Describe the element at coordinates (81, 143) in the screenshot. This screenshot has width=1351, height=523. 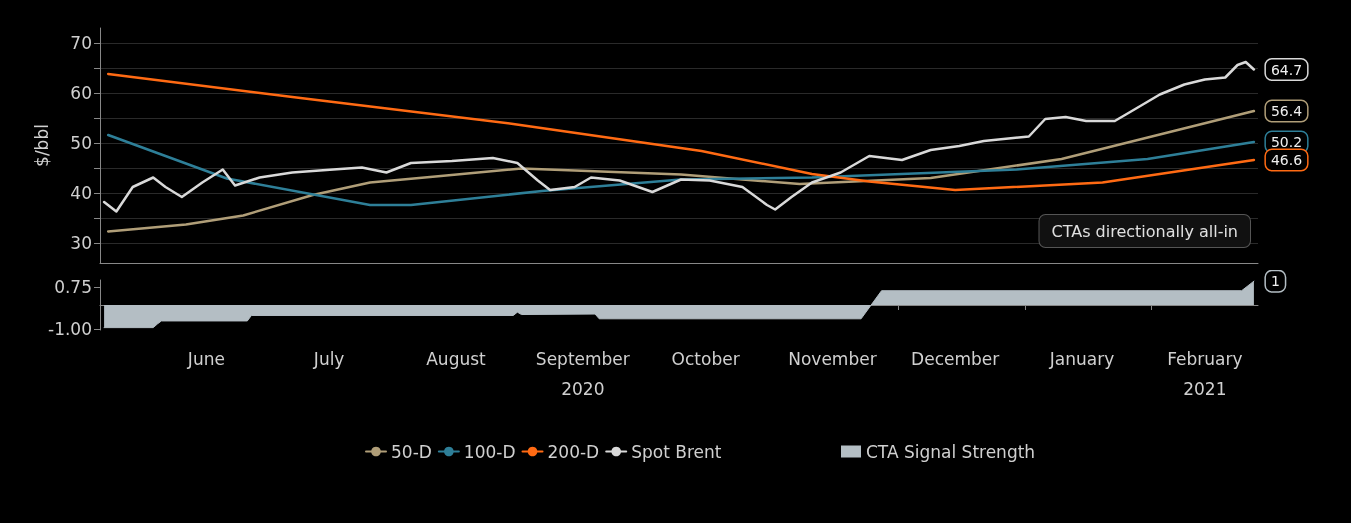
I see `y-tick-label: 50` at that location.